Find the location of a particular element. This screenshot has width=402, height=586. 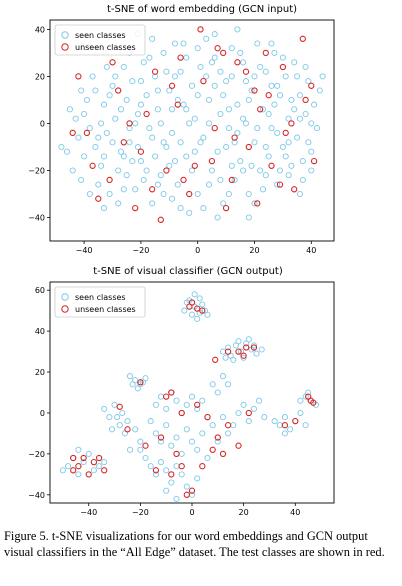

y-tick-label-1: −20 is located at coordinates (36, 170).